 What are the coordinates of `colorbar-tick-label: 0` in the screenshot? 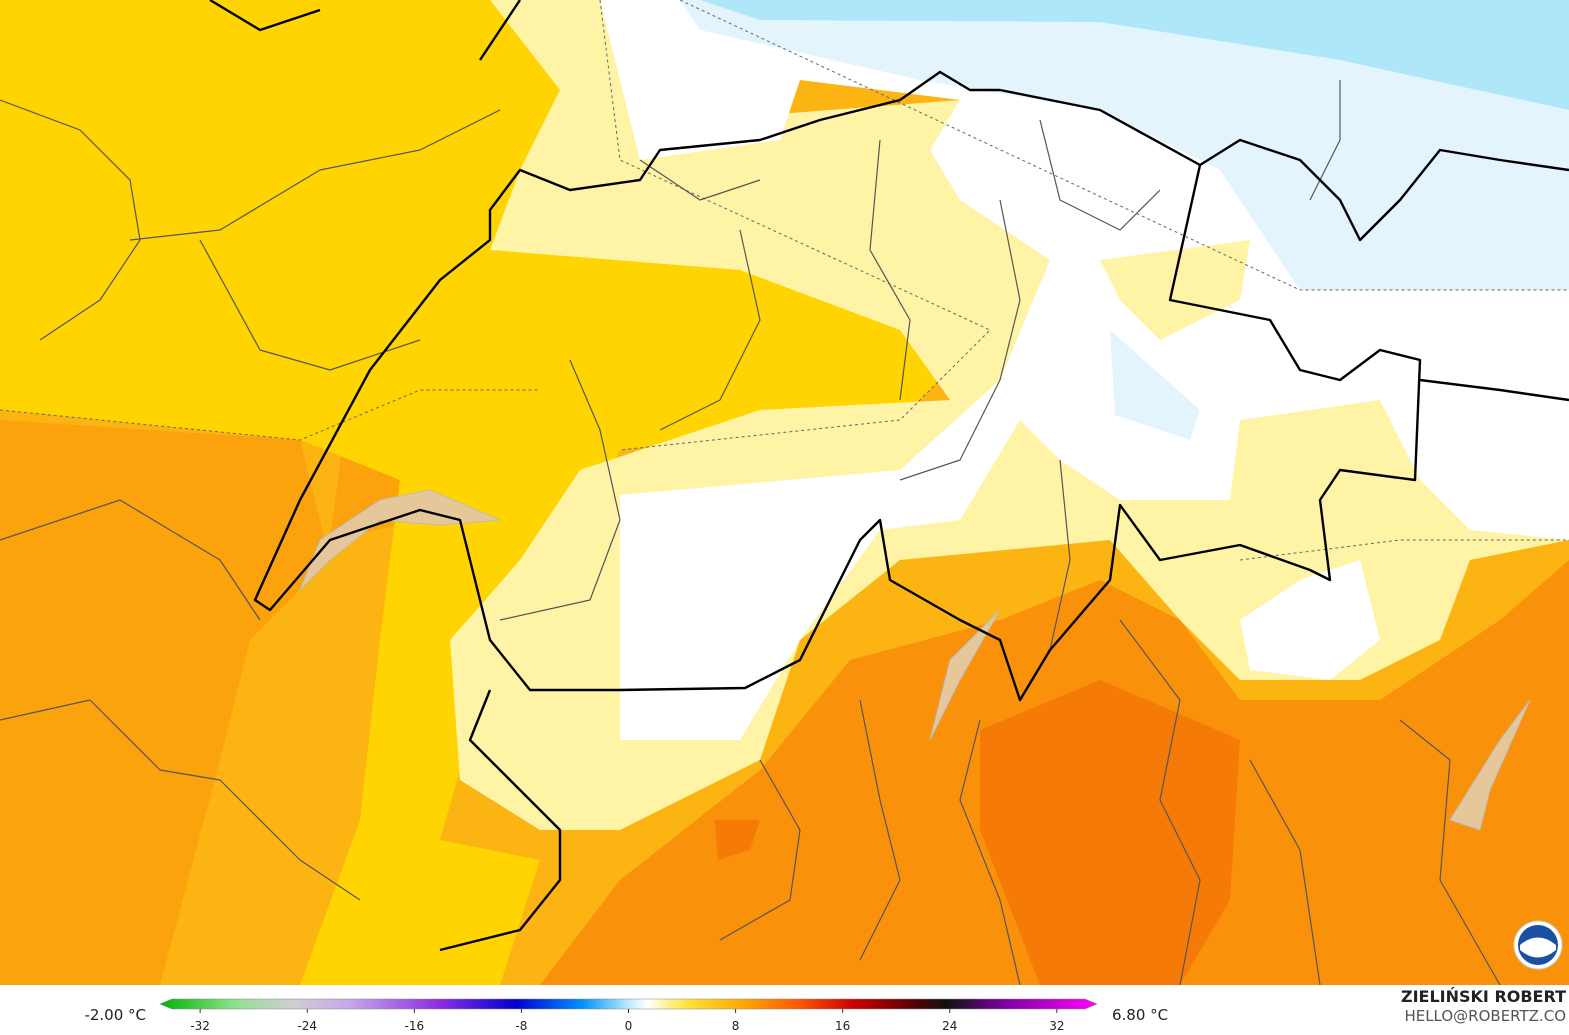 It's located at (629, 1026).